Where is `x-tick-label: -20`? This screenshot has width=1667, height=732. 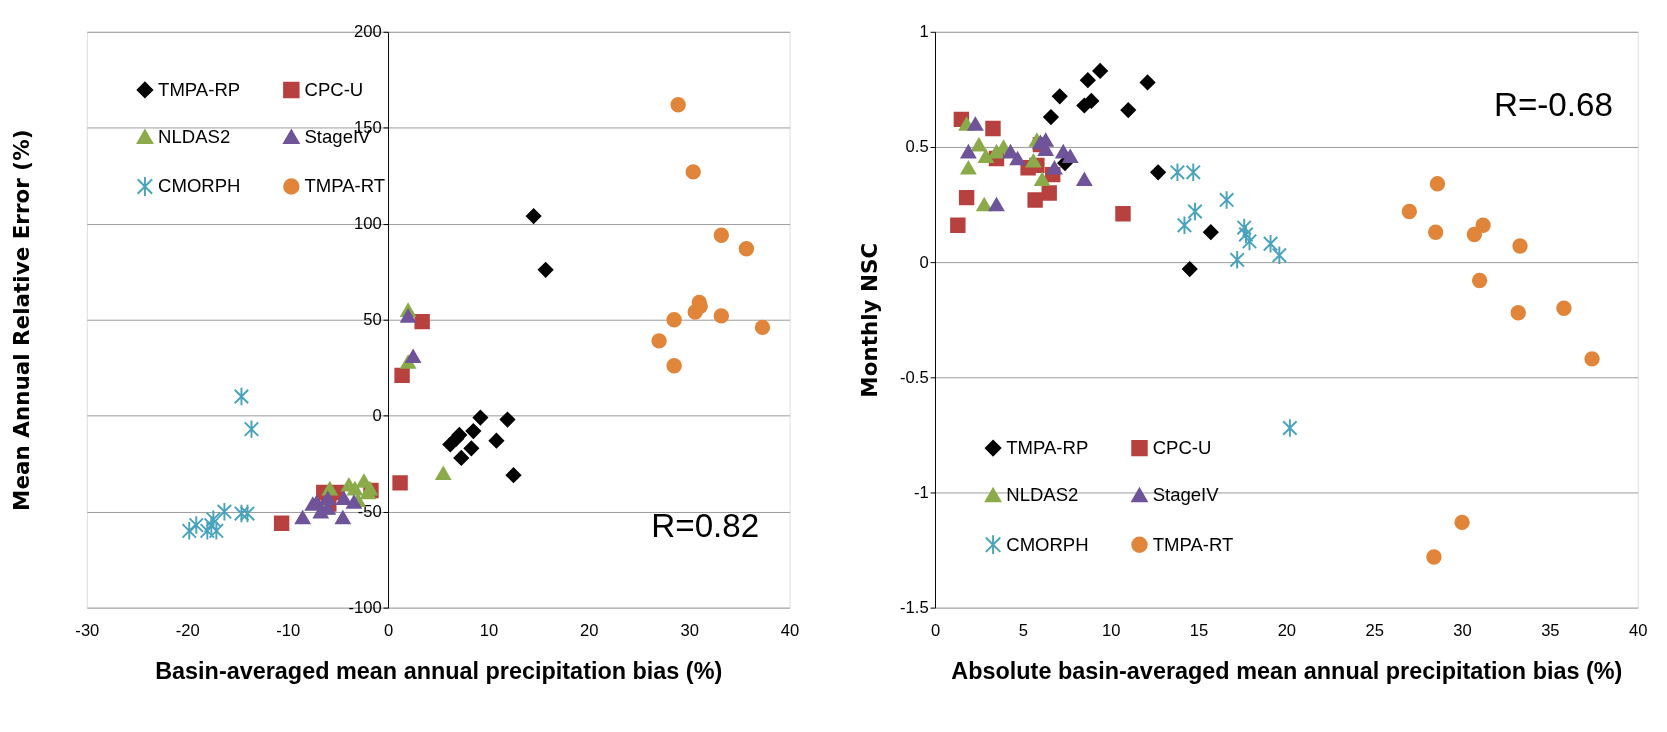
x-tick-label: -20 is located at coordinates (187, 631).